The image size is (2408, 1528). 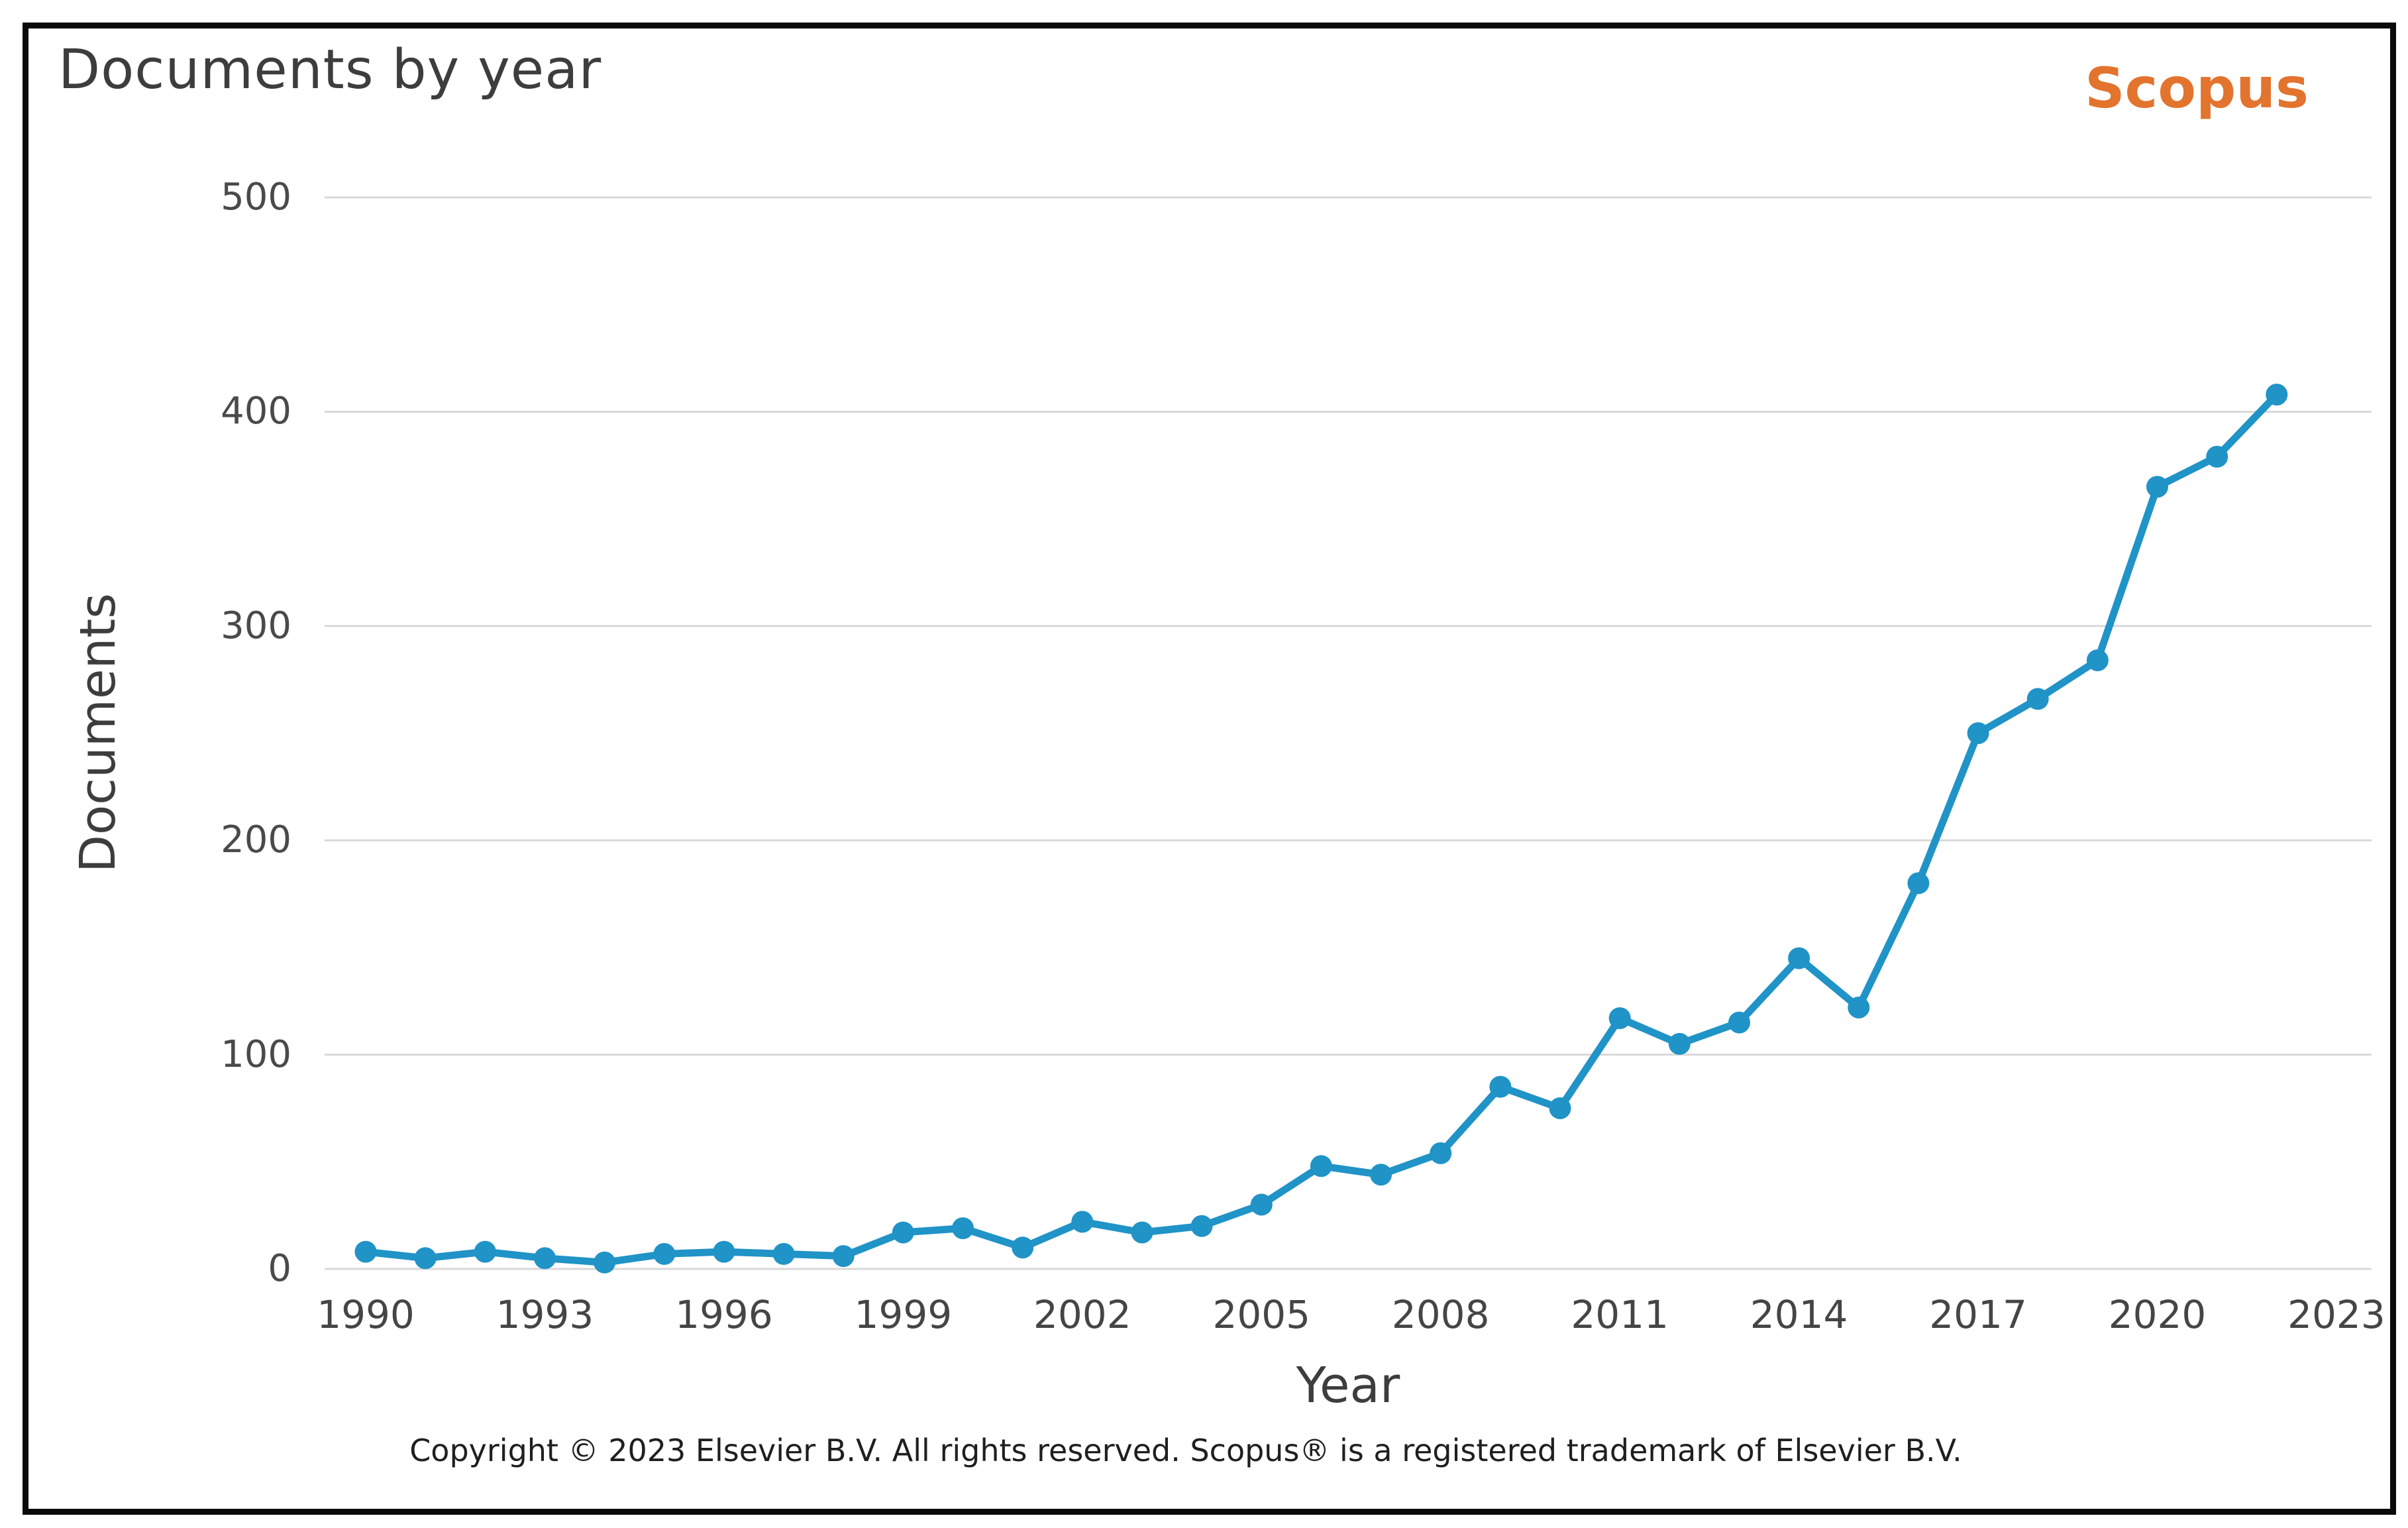 I want to click on x-tick-label: 2014, so click(x=1799, y=1315).